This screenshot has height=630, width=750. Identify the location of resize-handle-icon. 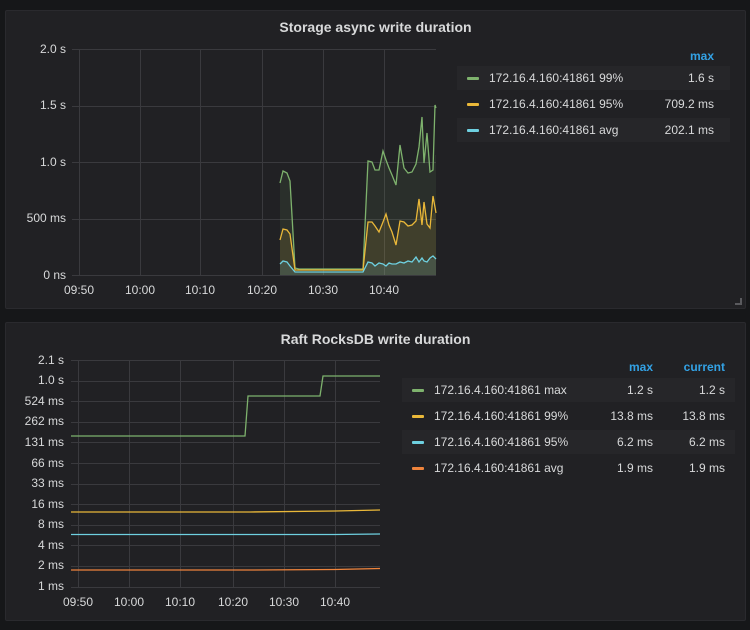
(738, 301).